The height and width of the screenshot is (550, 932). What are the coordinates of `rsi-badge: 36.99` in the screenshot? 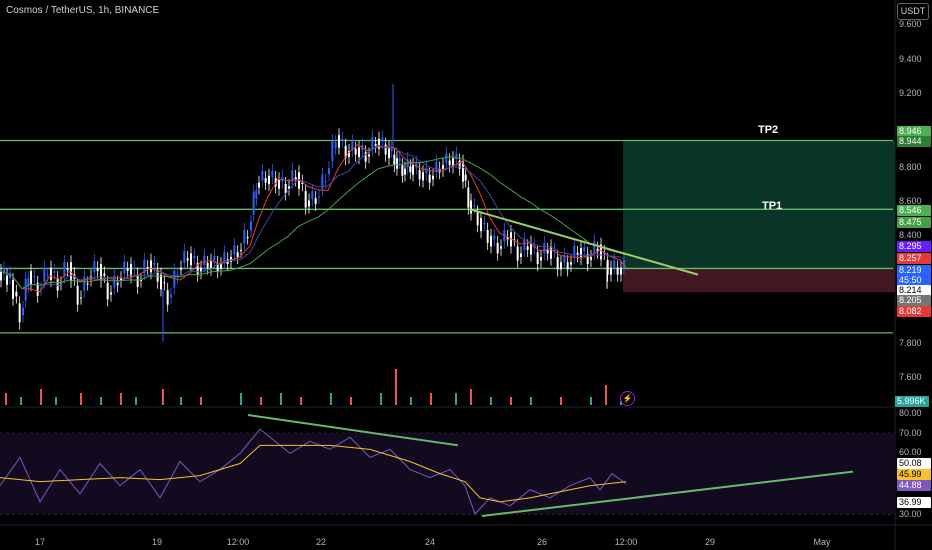 It's located at (914, 502).